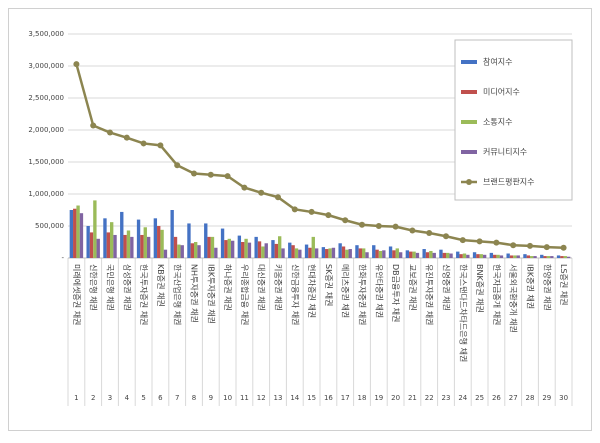 This screenshot has width=600, height=443. What do you see at coordinates (46, 66) in the screenshot?
I see `y-tick-label: 3,000,000` at bounding box center [46, 66].